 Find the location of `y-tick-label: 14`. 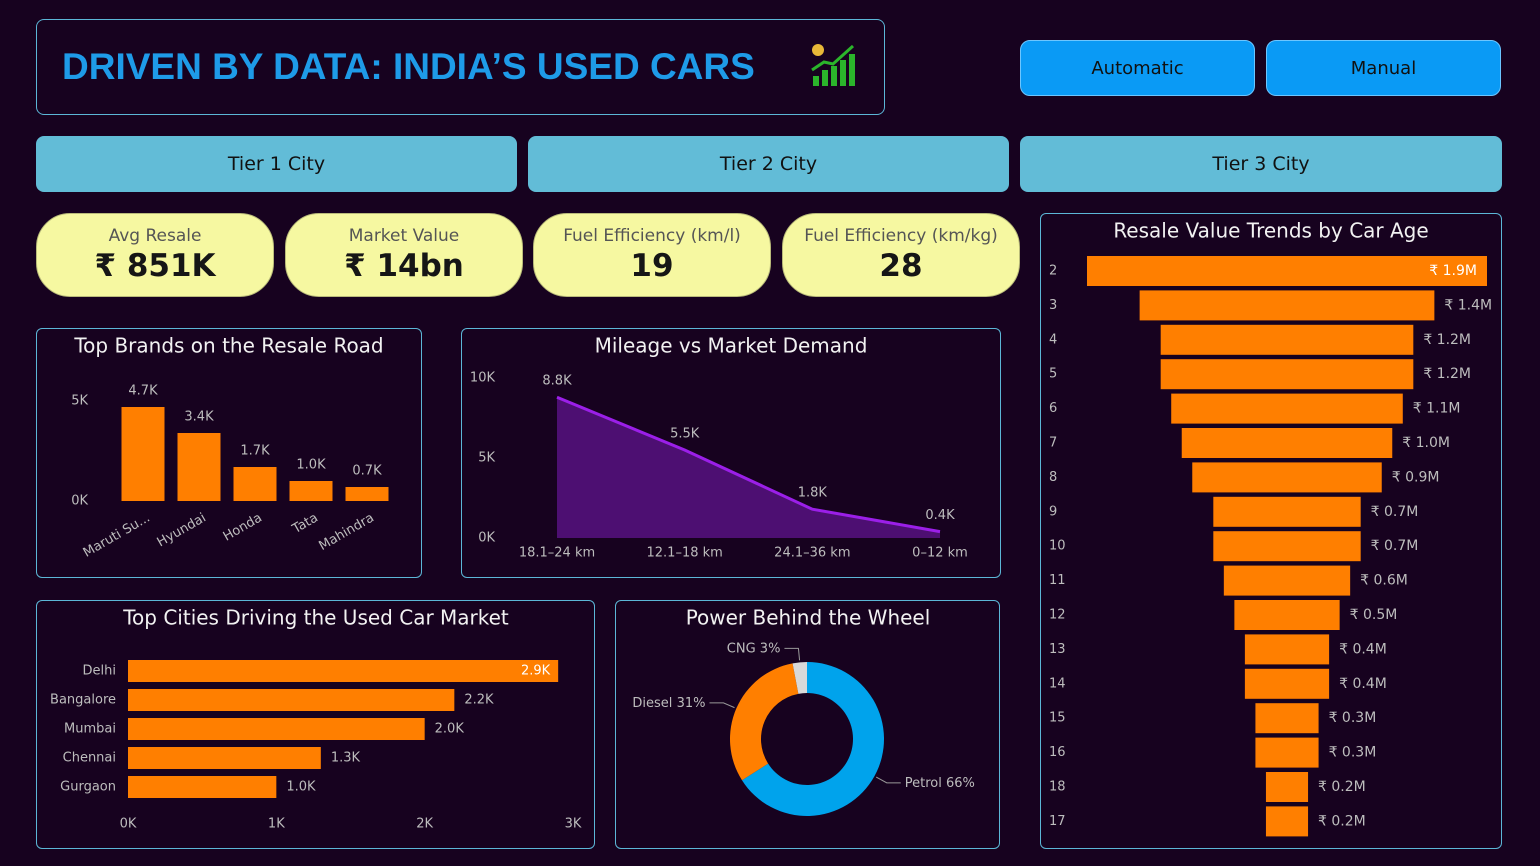

y-tick-label: 14 is located at coordinates (1057, 683).